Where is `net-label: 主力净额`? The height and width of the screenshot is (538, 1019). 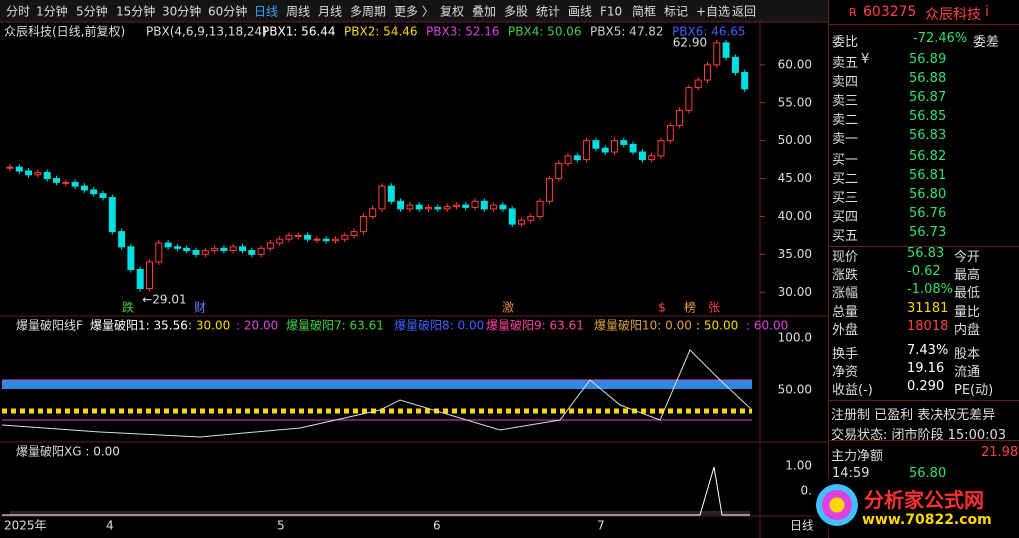 net-label: 主力净额 is located at coordinates (857, 456).